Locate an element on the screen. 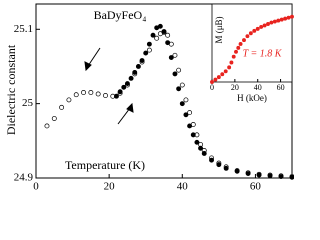  y-tick-label: 25 is located at coordinates (28, 103).